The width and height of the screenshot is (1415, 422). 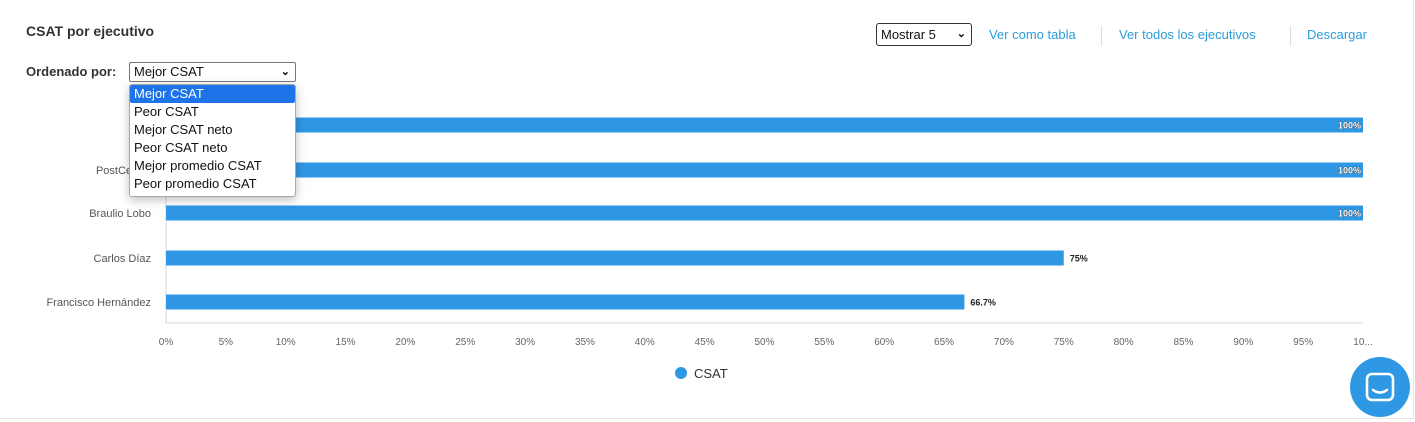 What do you see at coordinates (405, 342) in the screenshot?
I see `x-tick-label: 20%` at bounding box center [405, 342].